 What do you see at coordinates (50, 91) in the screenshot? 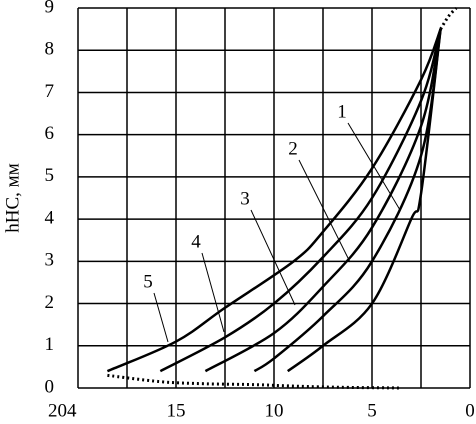
I see `y-tick-label: 7` at bounding box center [50, 91].